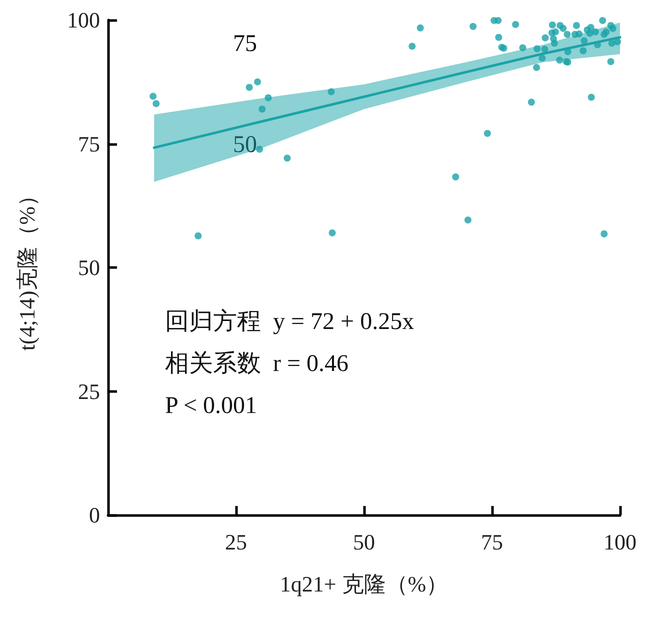  I want to click on x-axis-title: 1q21+ 克隆（%）, so click(364, 584).